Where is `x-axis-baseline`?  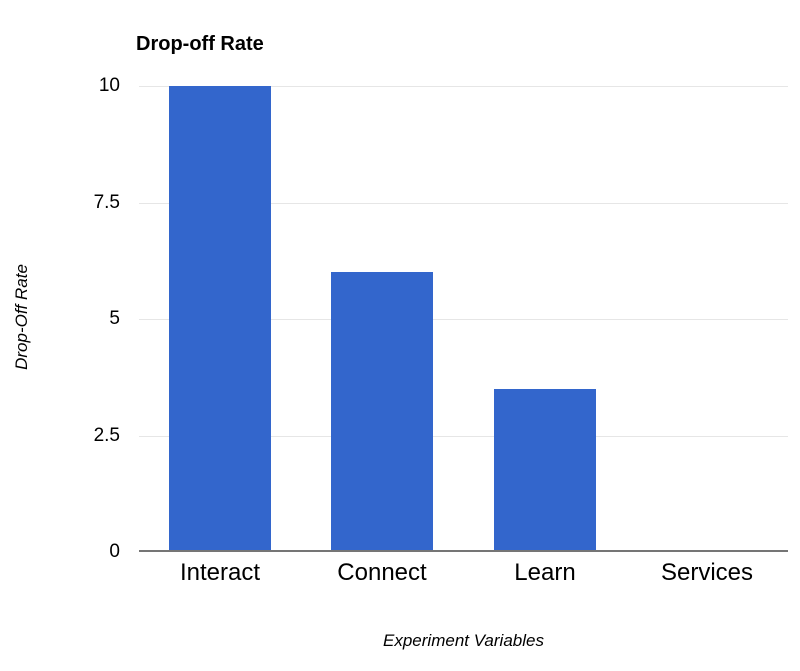
x-axis-baseline is located at coordinates (463, 551).